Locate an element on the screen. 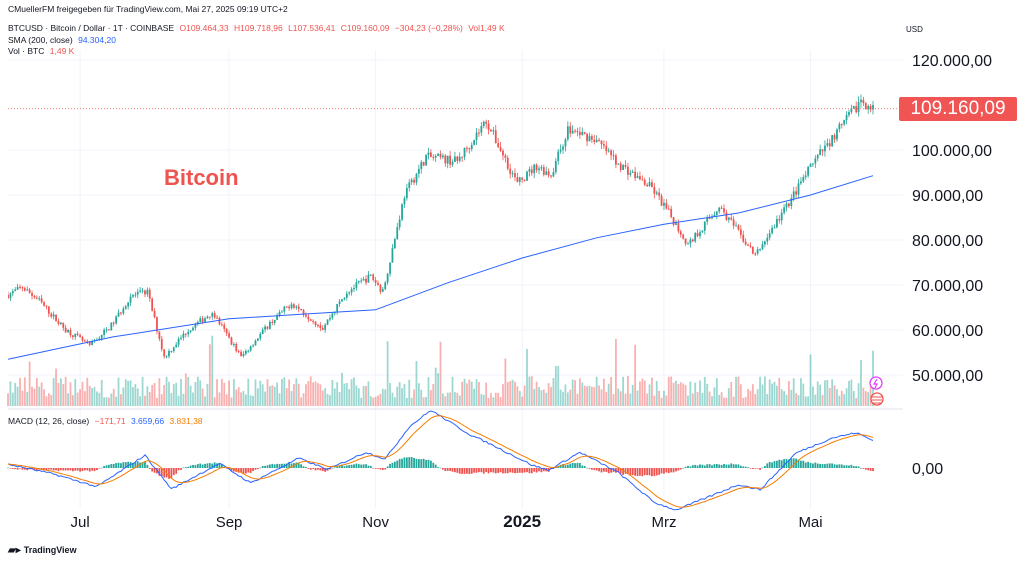 The width and height of the screenshot is (1024, 562). macd-line-value: 3.659,66 is located at coordinates (147, 421).